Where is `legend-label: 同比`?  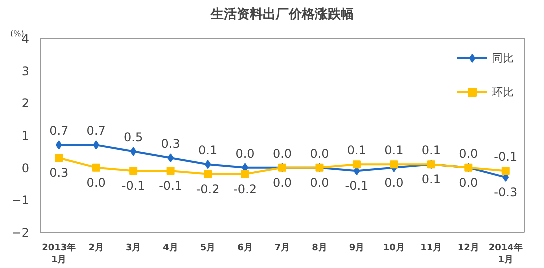 legend-label: 同比 is located at coordinates (503, 58).